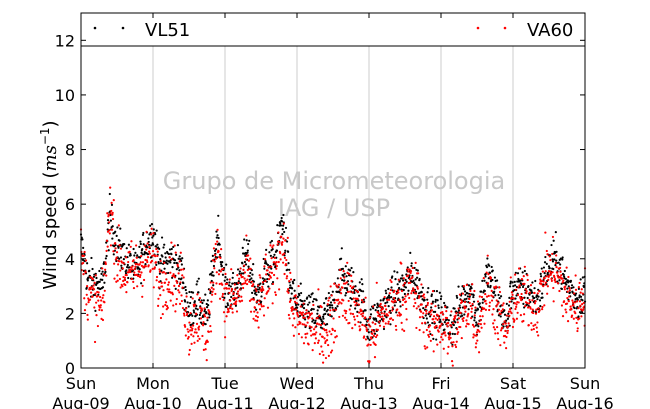  What do you see at coordinates (550, 30) in the screenshot?
I see `legend-label-va60: VA60` at bounding box center [550, 30].